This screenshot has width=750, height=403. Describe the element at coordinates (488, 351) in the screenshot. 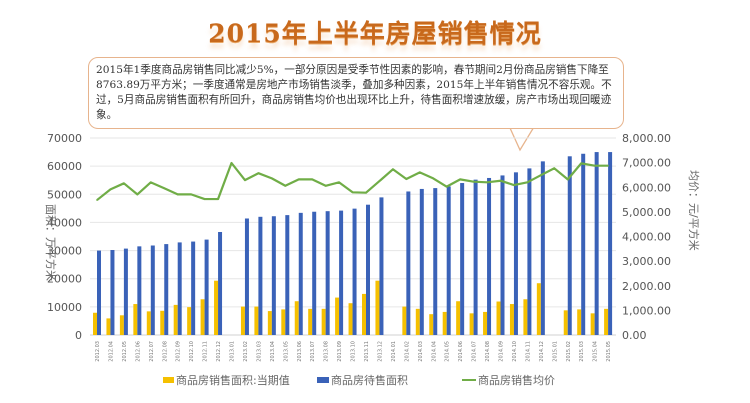

I see `x-tick-label: 2014.08` at that location.